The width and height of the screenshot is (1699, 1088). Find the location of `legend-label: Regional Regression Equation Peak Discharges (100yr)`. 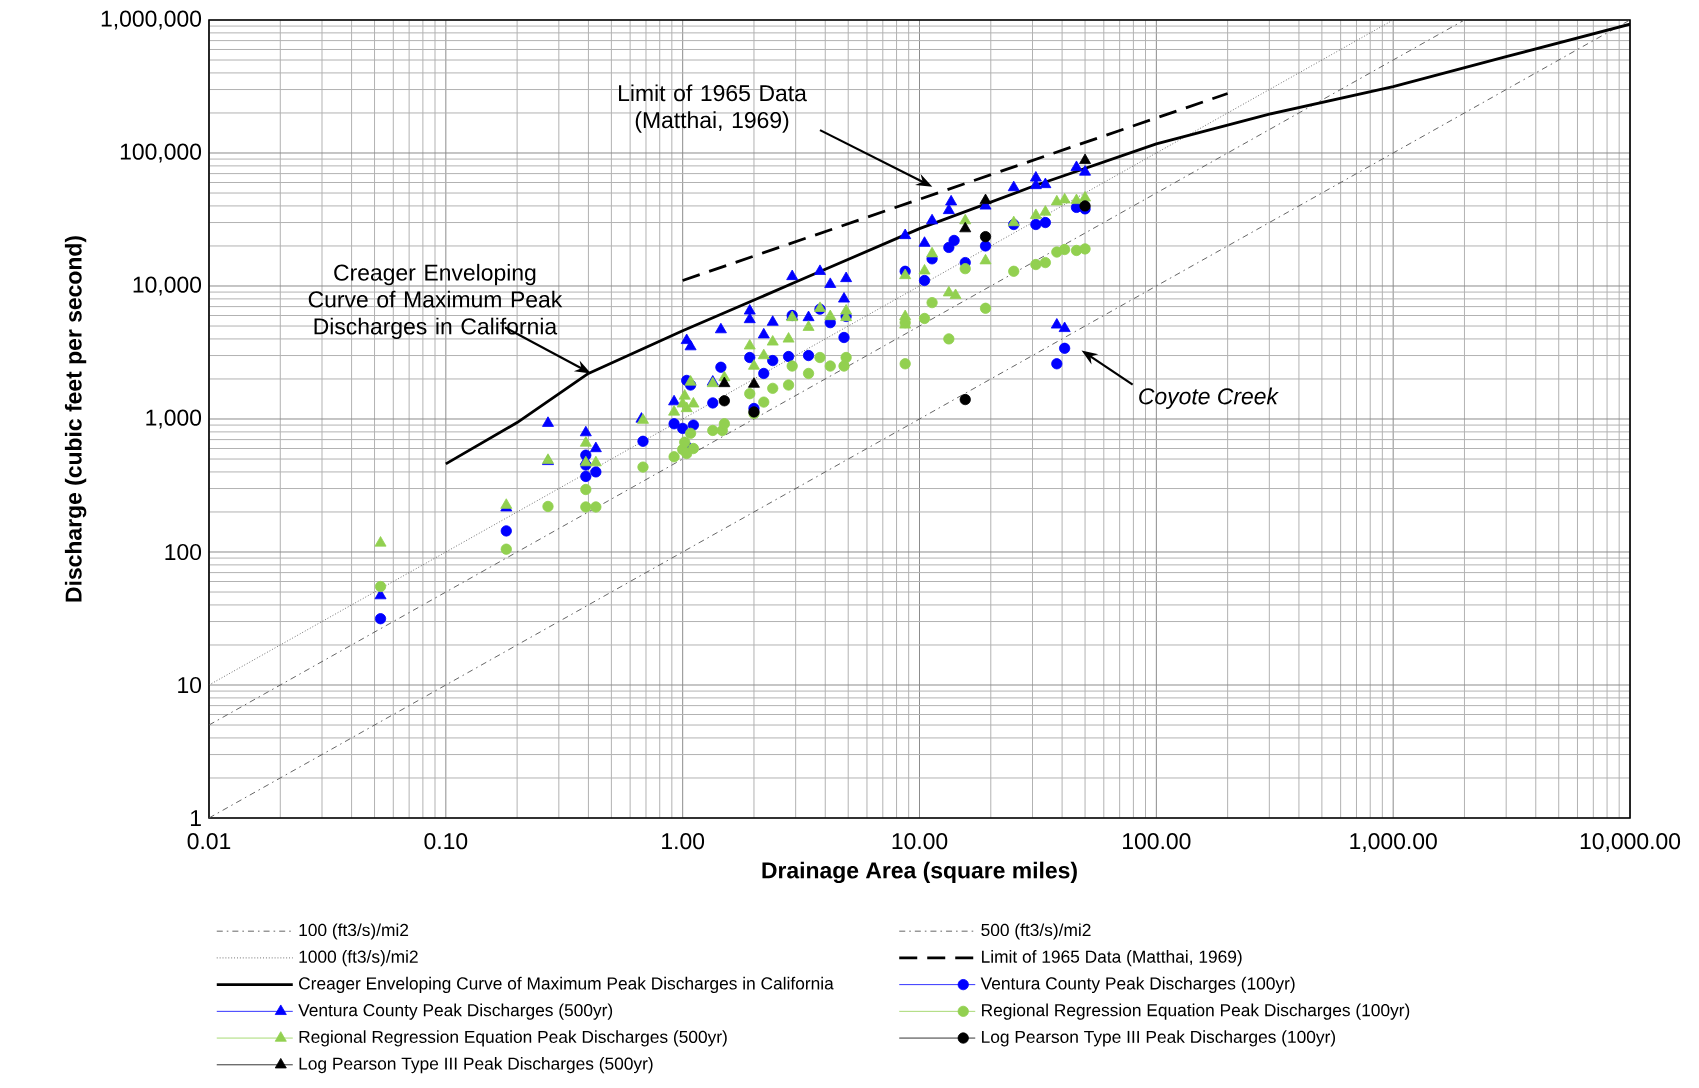

legend-label: Regional Regression Equation Peak Discharges (100yr) is located at coordinates (1196, 1011).